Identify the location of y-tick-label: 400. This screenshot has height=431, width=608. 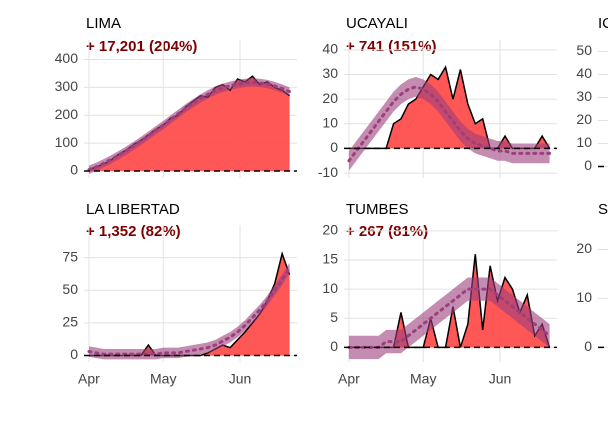
(67, 58).